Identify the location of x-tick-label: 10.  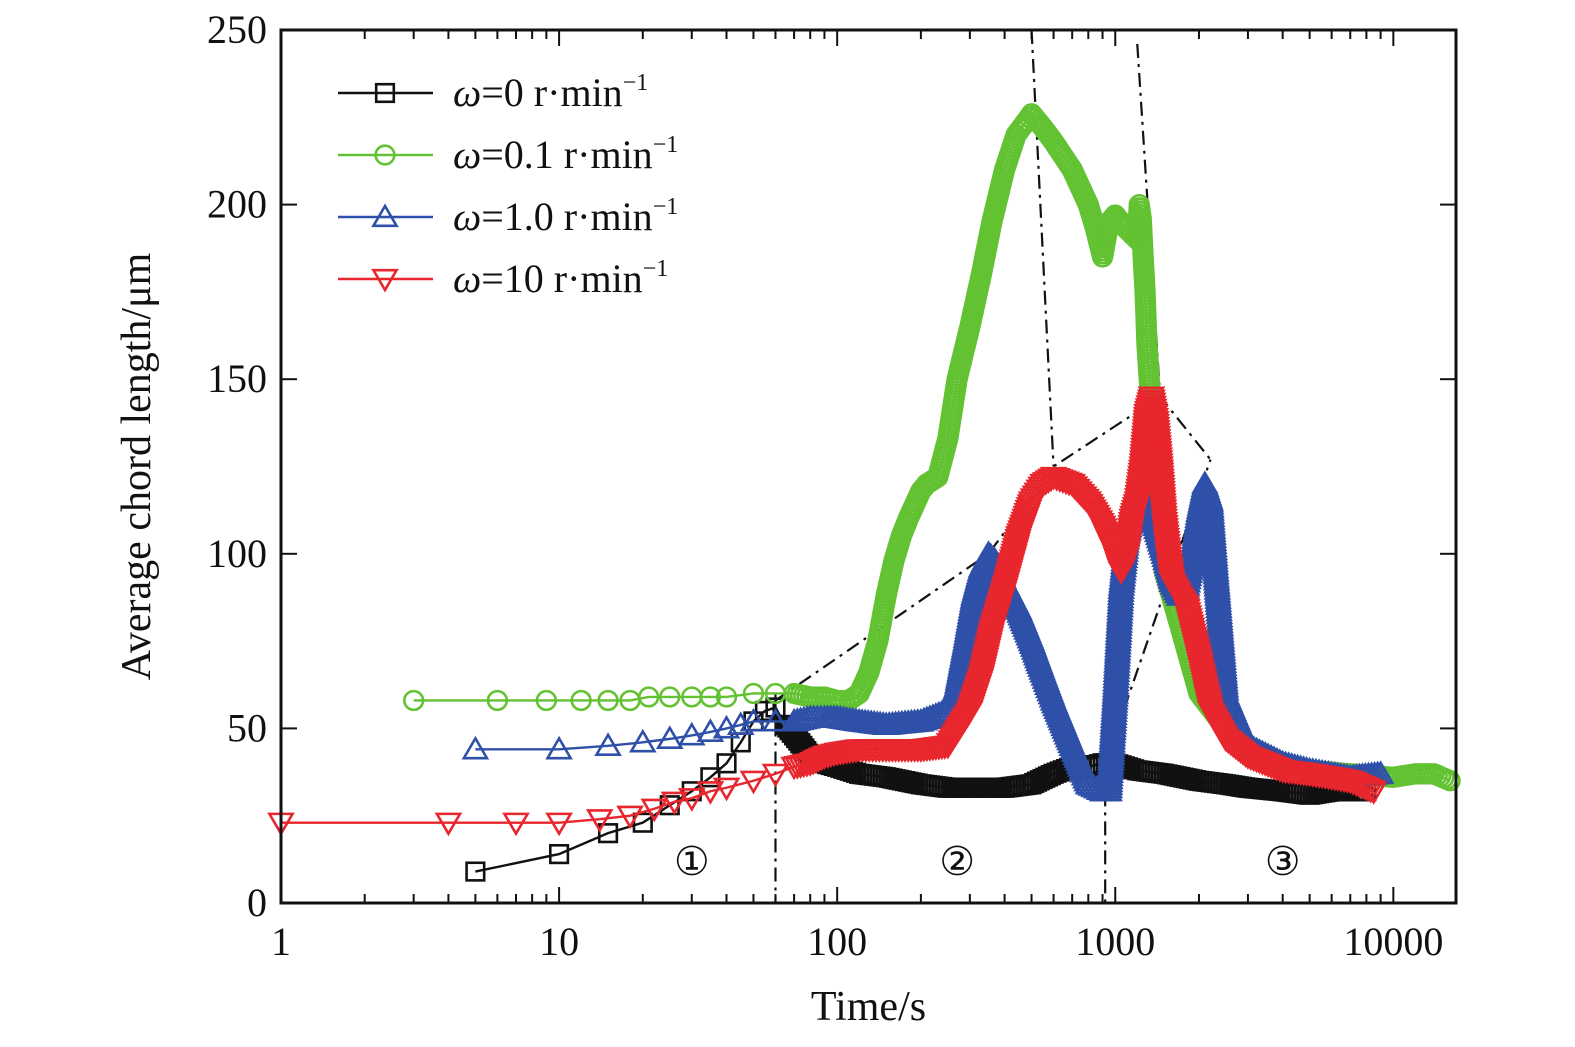
(559, 941).